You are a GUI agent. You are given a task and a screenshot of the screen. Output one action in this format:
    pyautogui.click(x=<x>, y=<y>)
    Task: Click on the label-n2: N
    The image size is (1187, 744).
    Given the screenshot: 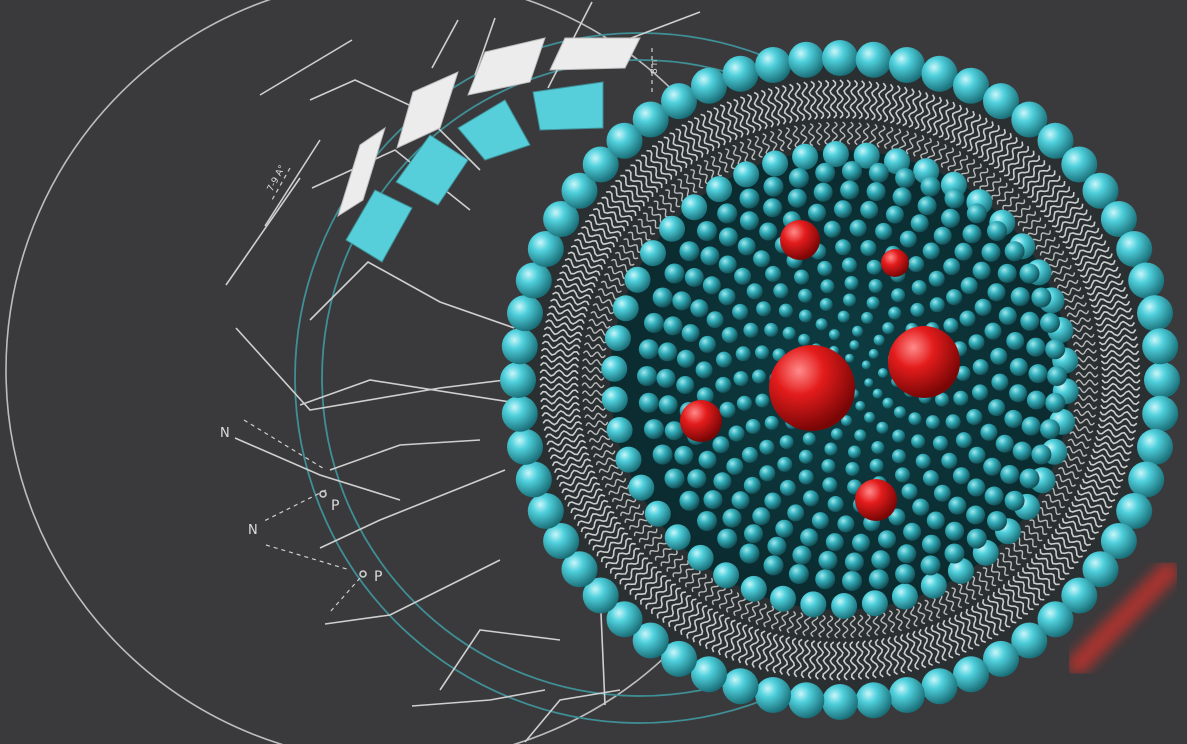 What is the action you would take?
    pyautogui.click(x=253, y=530)
    